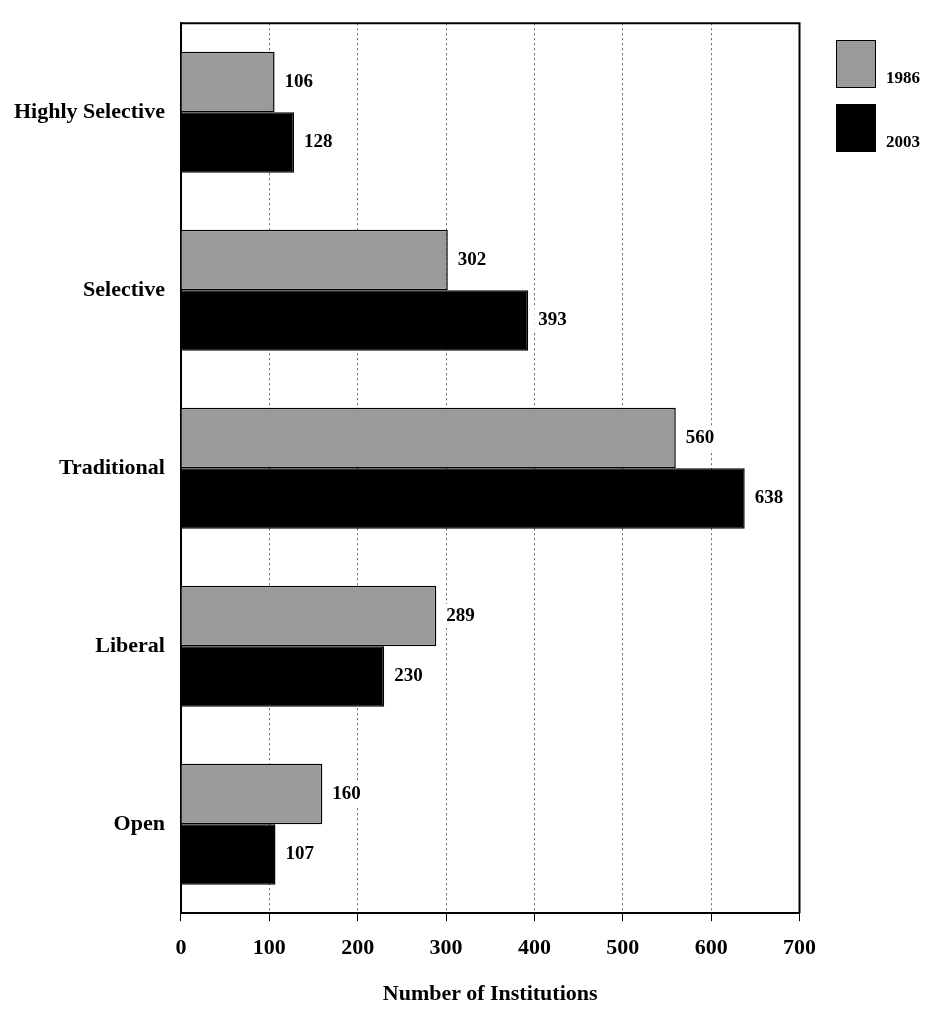  What do you see at coordinates (534, 947) in the screenshot?
I see `x-tick-label: 400` at bounding box center [534, 947].